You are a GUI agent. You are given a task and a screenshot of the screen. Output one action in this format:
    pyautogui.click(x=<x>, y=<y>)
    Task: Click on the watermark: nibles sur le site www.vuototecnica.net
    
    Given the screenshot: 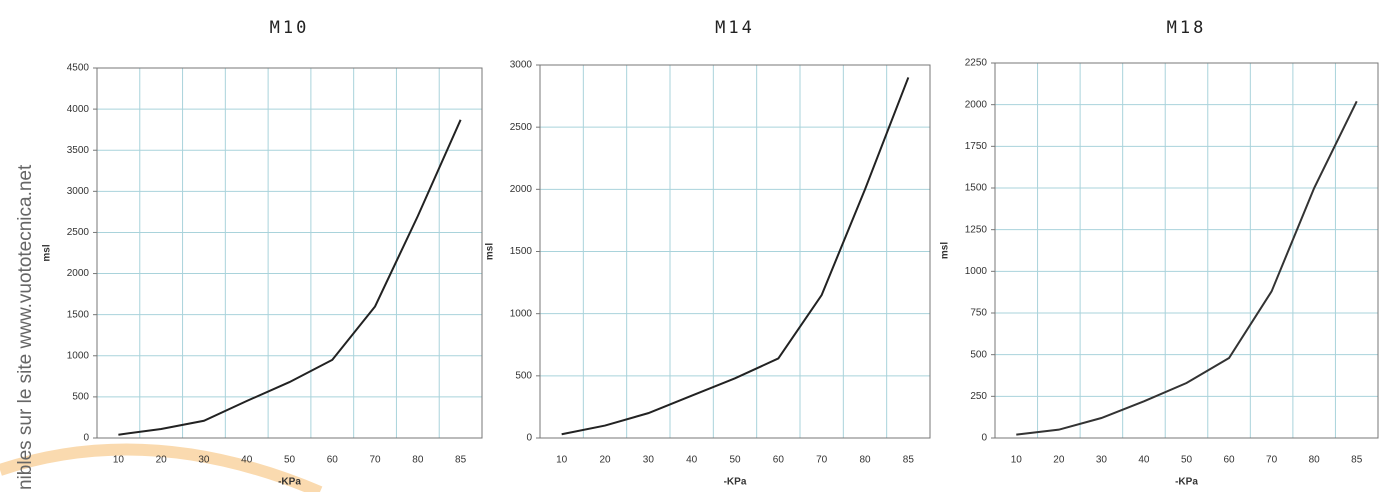 What is the action you would take?
    pyautogui.click(x=25, y=327)
    